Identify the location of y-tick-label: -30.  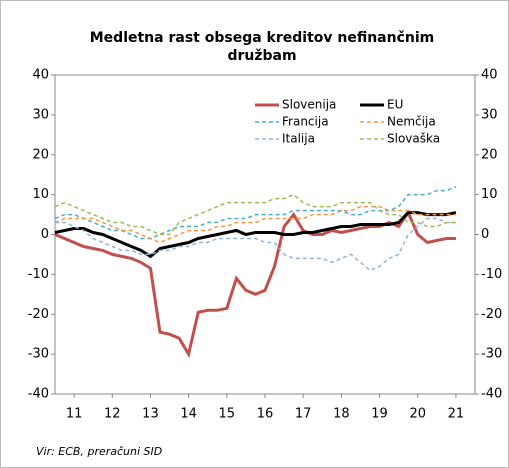
(38, 354).